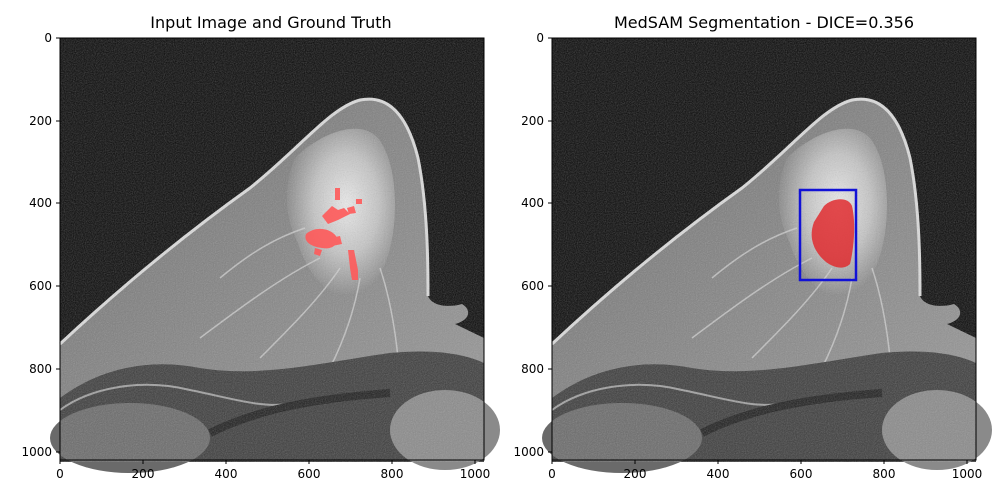 Image resolution: width=1000 pixels, height=500 pixels. What do you see at coordinates (528, 245) in the screenshot?
I see `y-tick-labels-right: 0 200 400 600 800 1000` at bounding box center [528, 245].